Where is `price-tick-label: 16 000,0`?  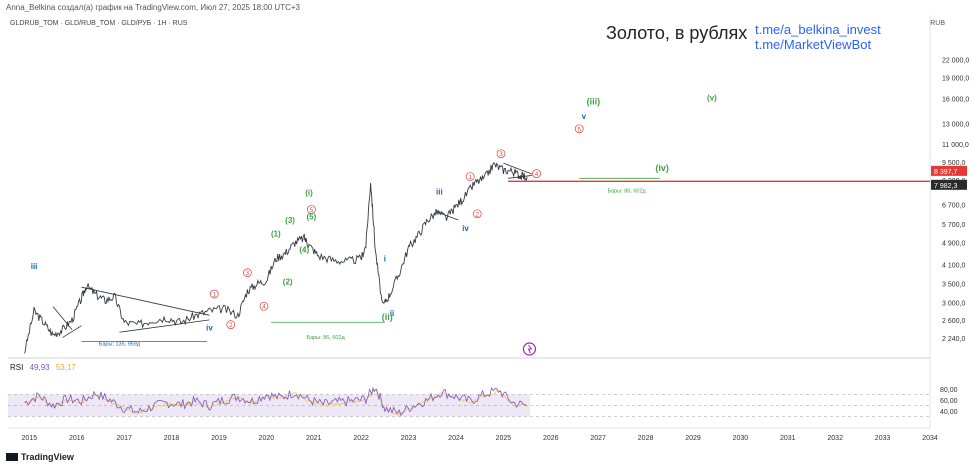 price-tick-label: 16 000,0 is located at coordinates (955, 99).